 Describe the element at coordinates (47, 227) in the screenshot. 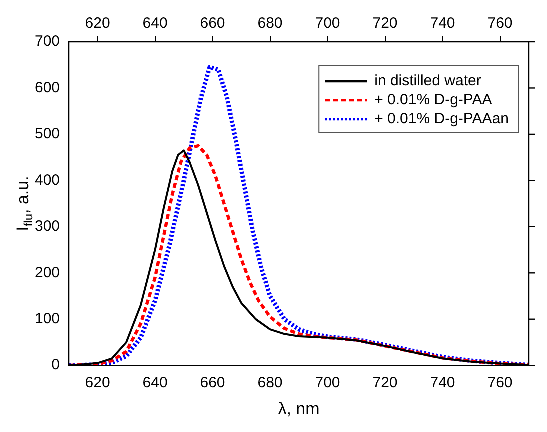

I see `y-tick-label: 300` at that location.